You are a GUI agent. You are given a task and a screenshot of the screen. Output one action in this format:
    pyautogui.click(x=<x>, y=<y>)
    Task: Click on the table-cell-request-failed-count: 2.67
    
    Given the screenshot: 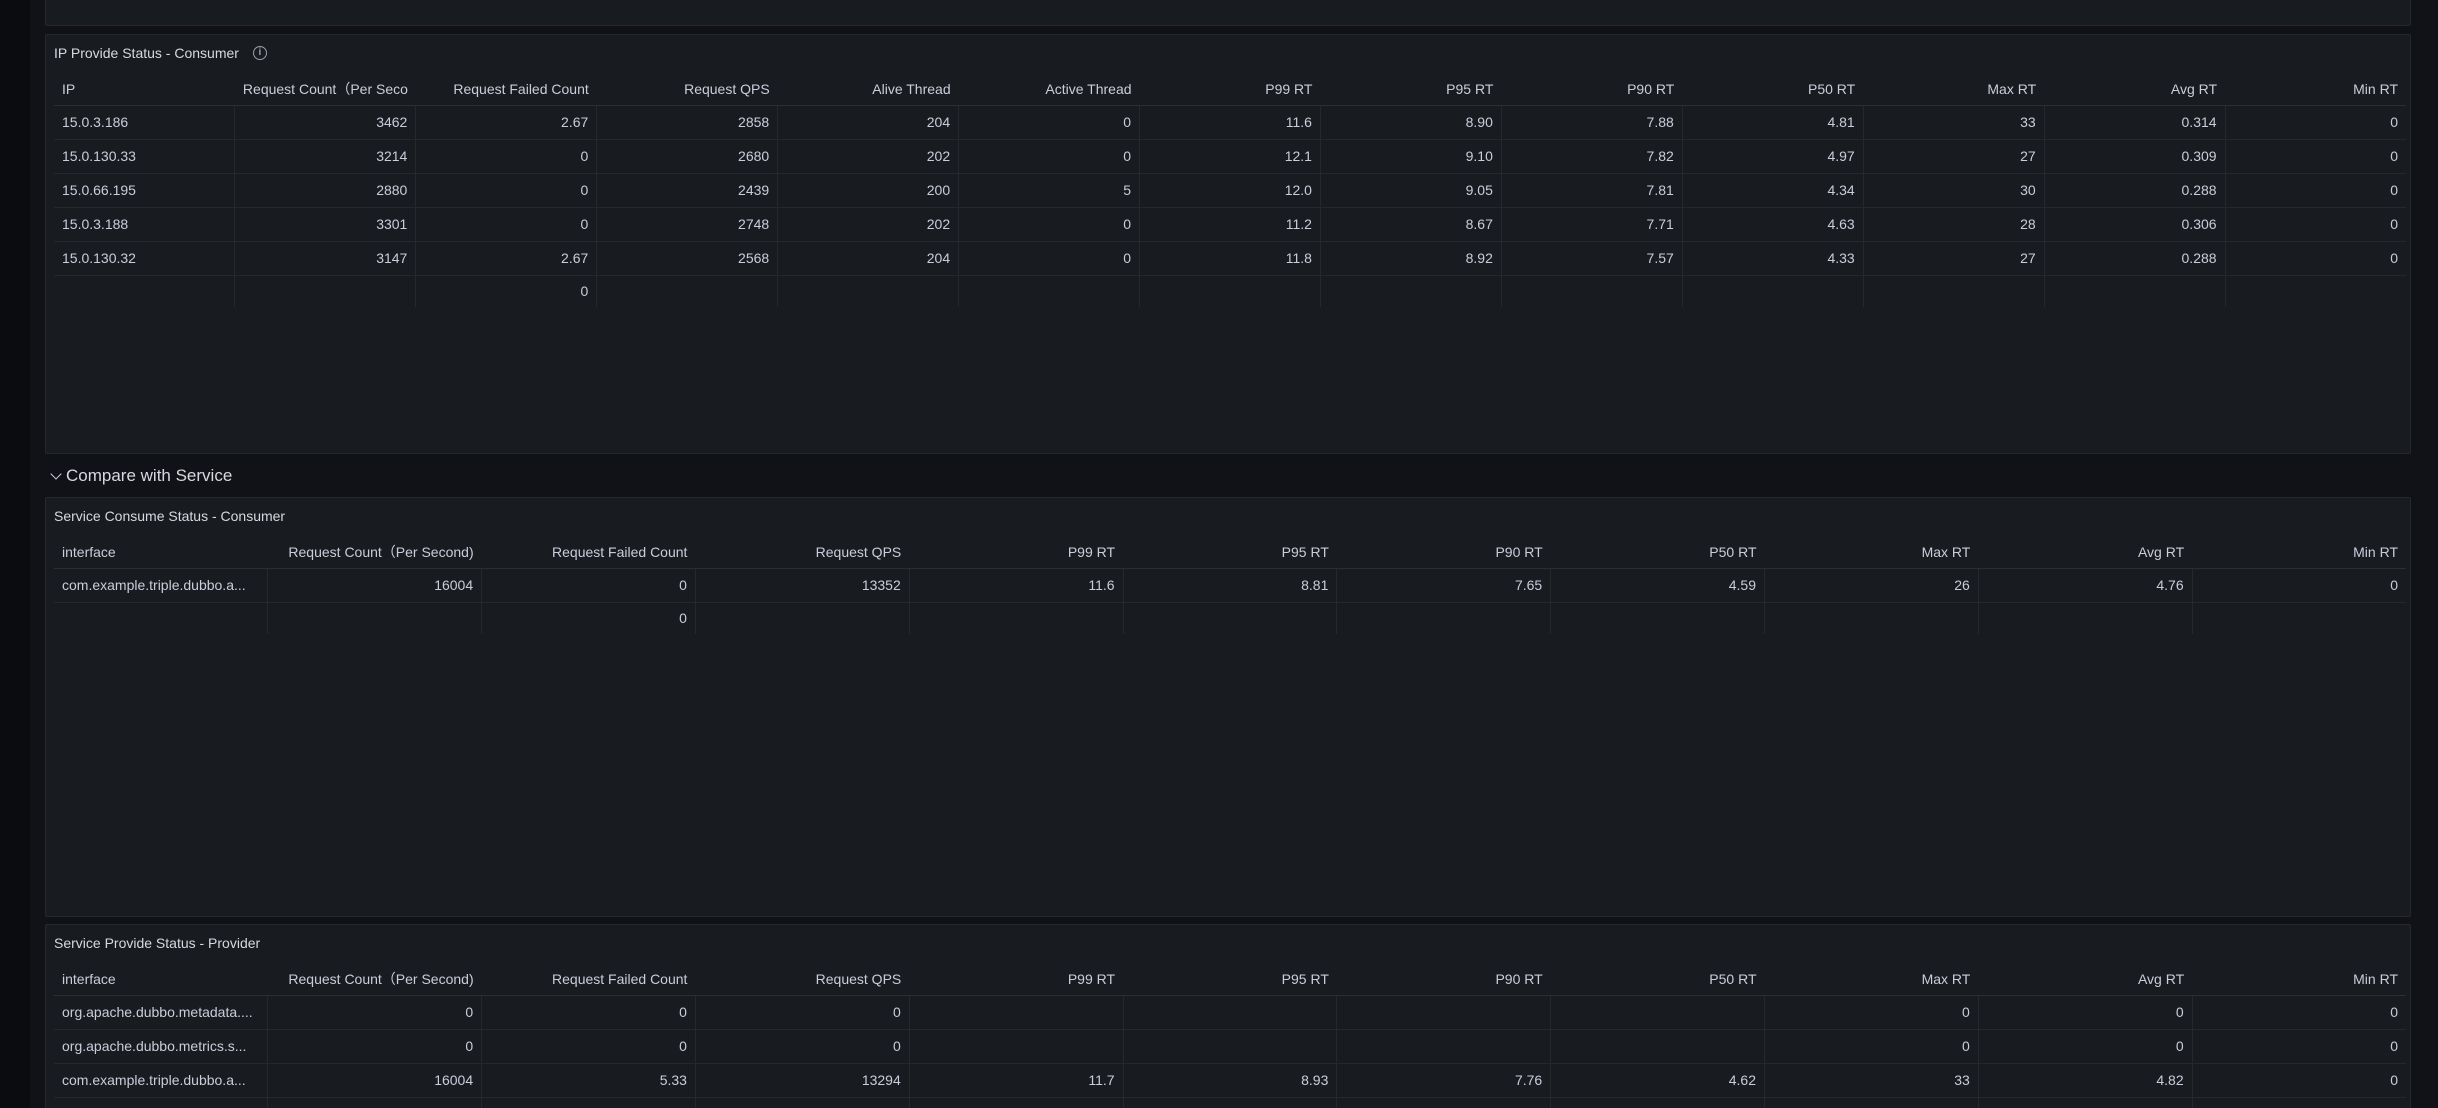 What is the action you would take?
    pyautogui.click(x=506, y=122)
    